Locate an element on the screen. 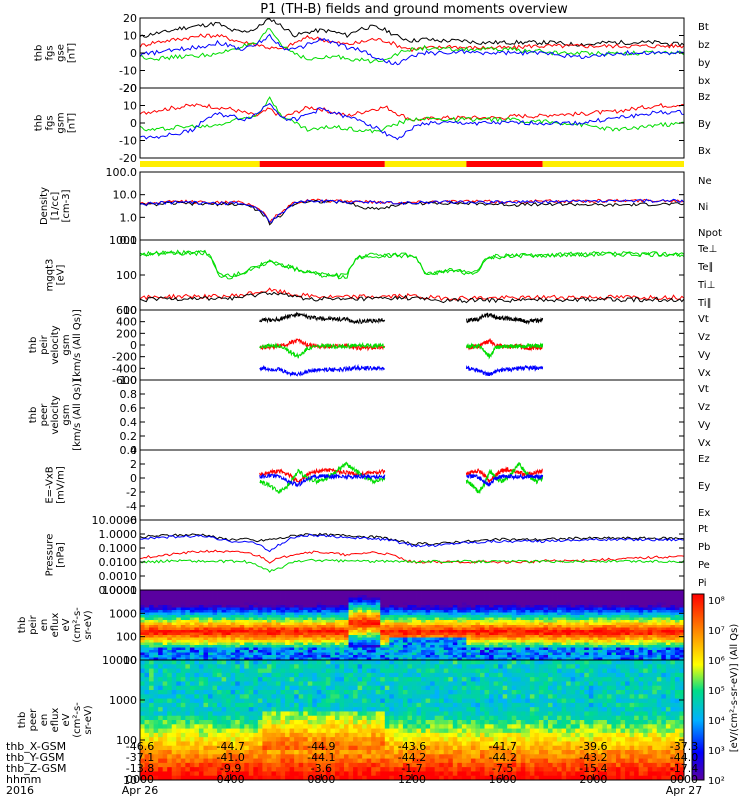  panel-frame is located at coordinates (412, 123).